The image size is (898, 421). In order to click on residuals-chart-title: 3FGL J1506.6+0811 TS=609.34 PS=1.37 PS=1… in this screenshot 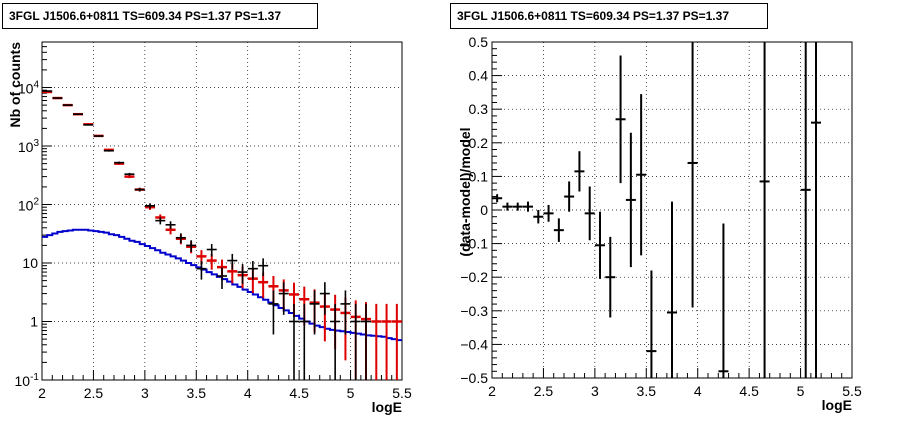, I will do `click(609, 16)`.